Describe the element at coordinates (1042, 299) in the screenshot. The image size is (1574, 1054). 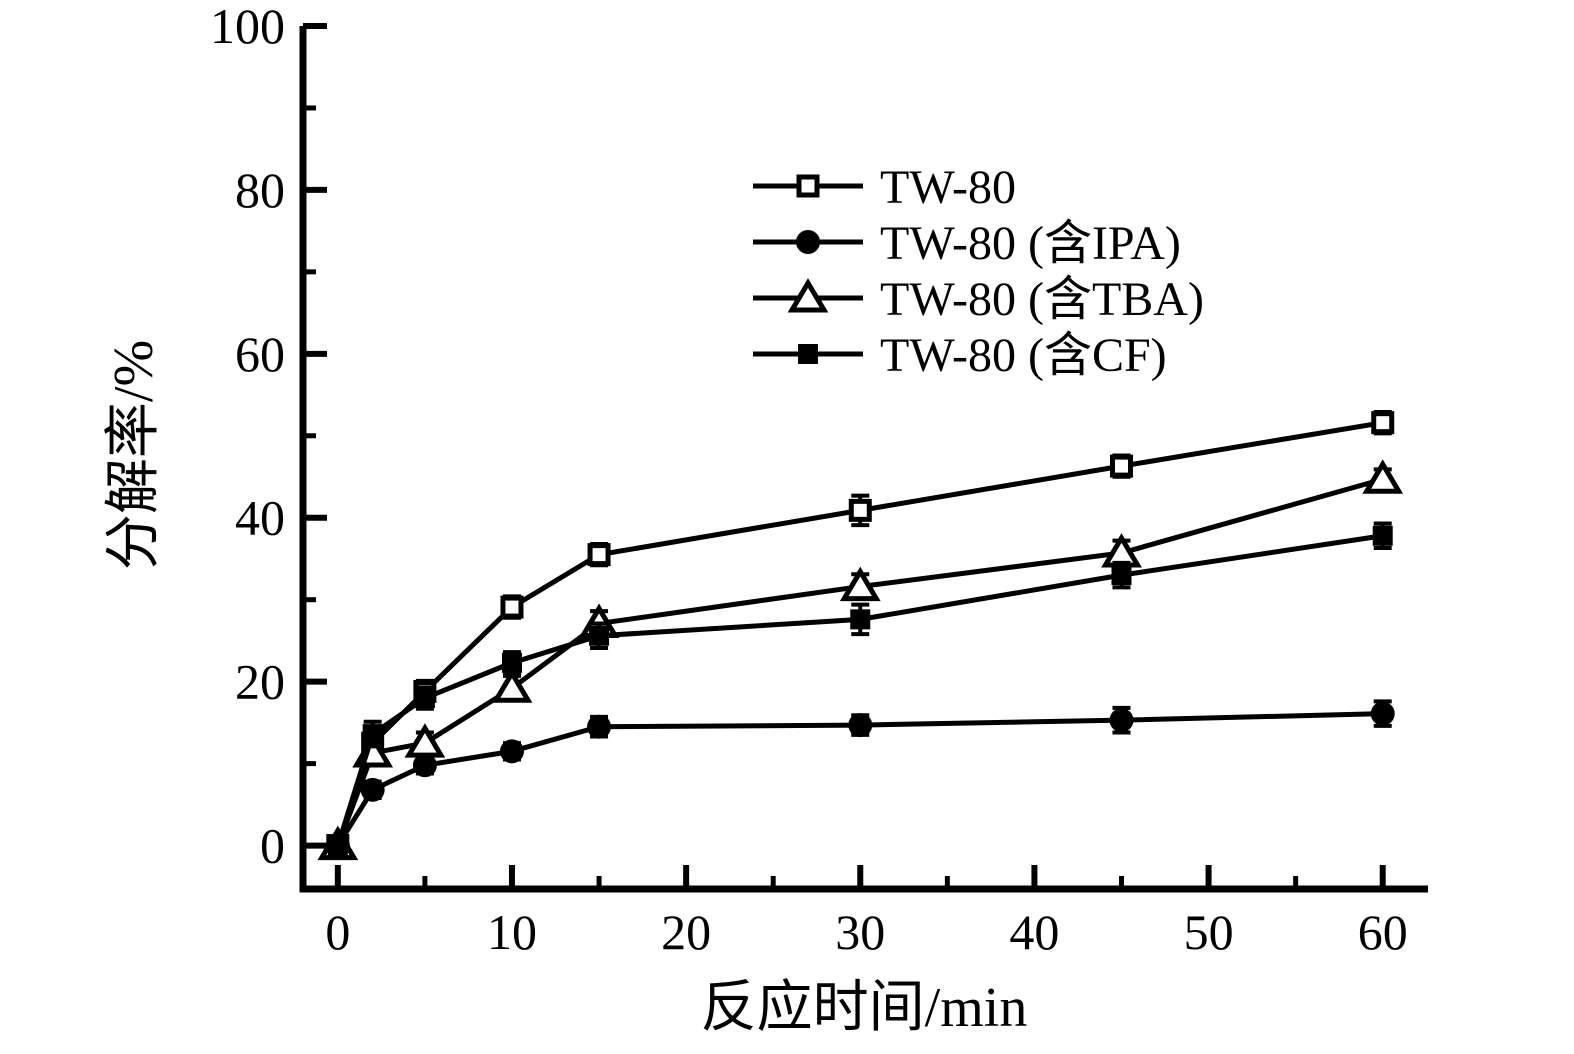
I see `legend-label: TW-80 (含TBA)` at that location.